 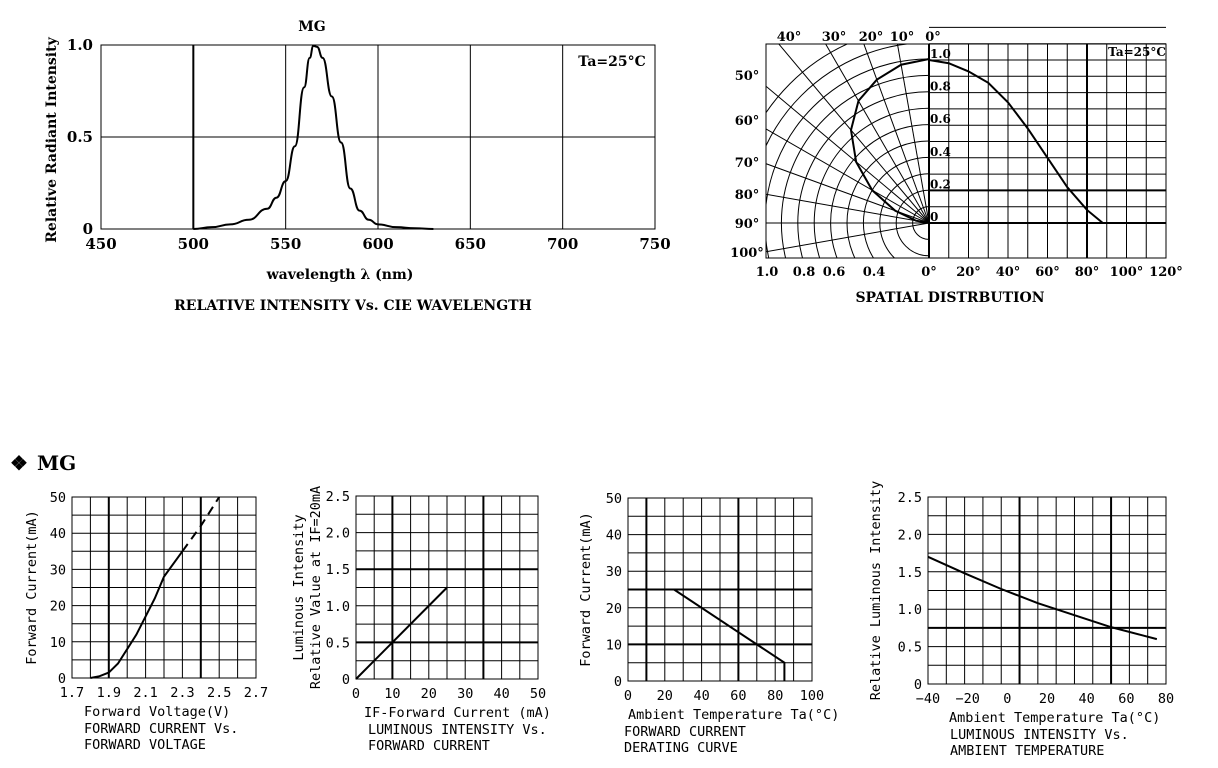 I want to click on derating-xtick: 100, so click(x=812, y=696).